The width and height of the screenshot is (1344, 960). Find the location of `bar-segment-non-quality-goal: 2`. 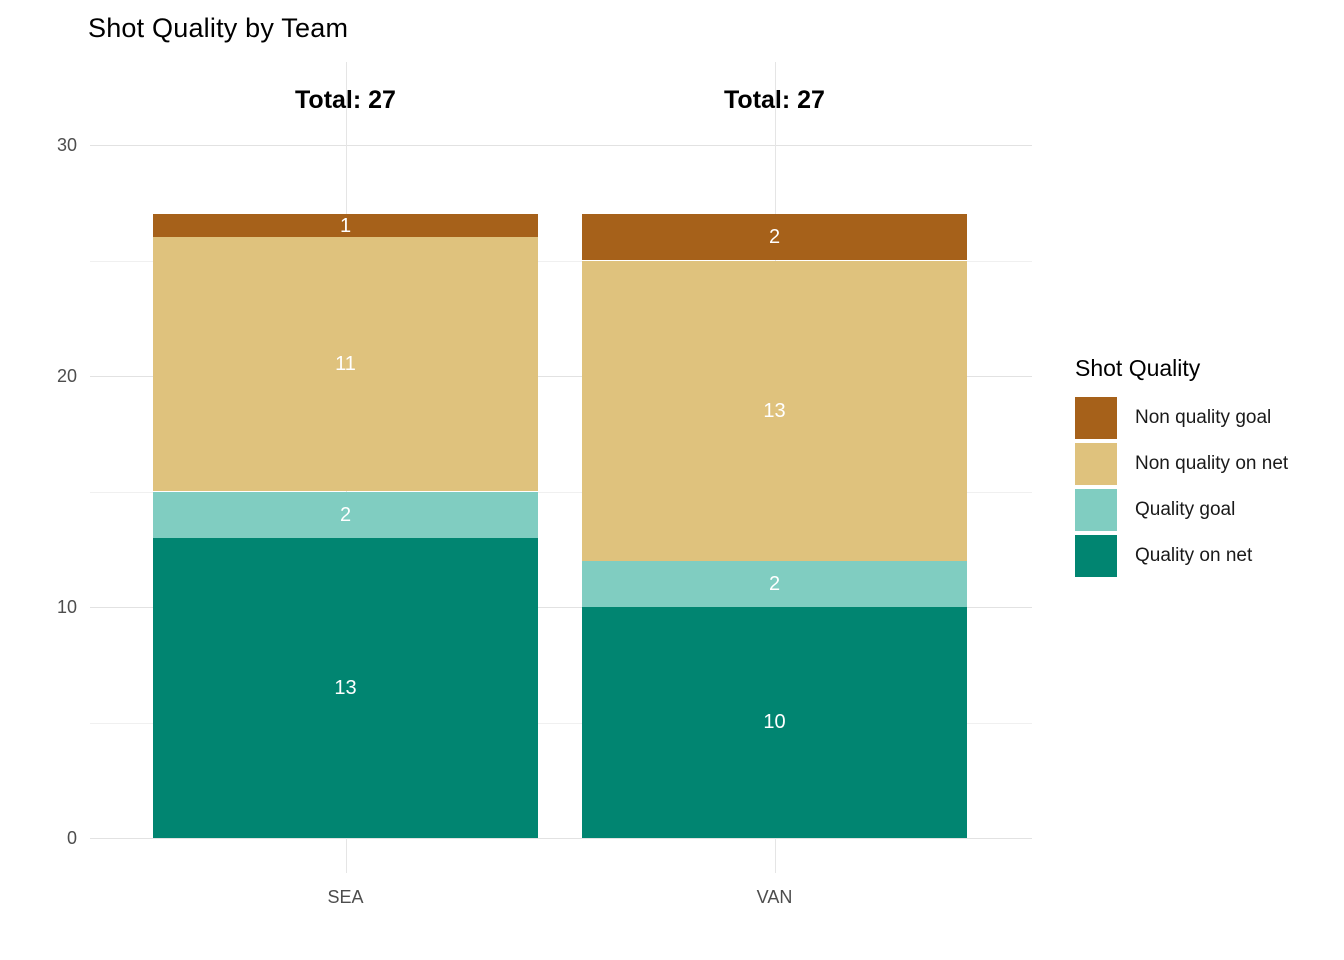

bar-segment-non-quality-goal: 2 is located at coordinates (774, 237).